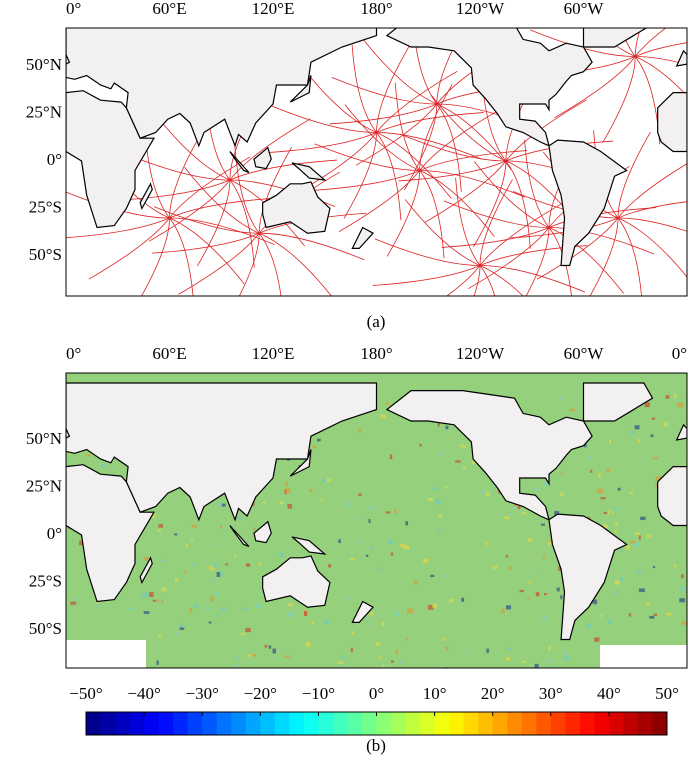 The width and height of the screenshot is (700, 773). What do you see at coordinates (376, 693) in the screenshot?
I see `colorbar-tick-label: 0°` at bounding box center [376, 693].